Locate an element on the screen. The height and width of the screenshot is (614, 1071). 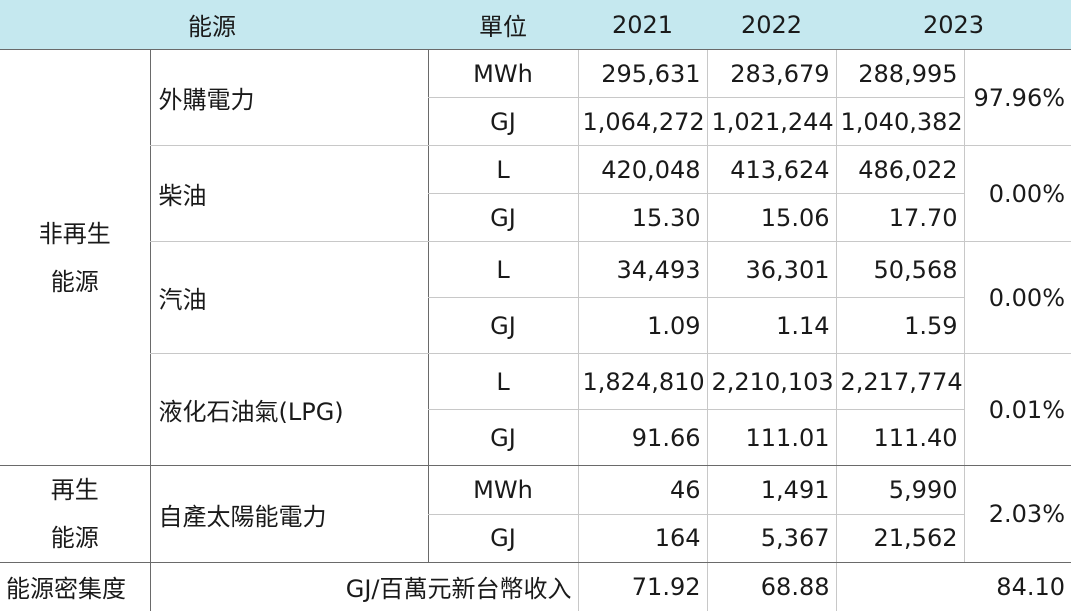
value-cell: 413,624 is located at coordinates (771, 169).